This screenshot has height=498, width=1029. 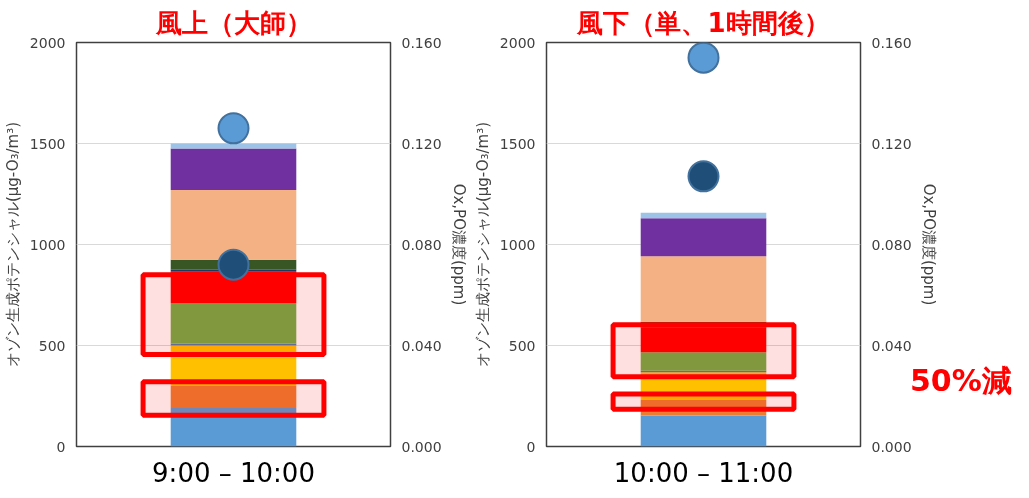 What do you see at coordinates (703, 472) in the screenshot?
I see `x-tick-label: 10:00 – 11:00` at bounding box center [703, 472].